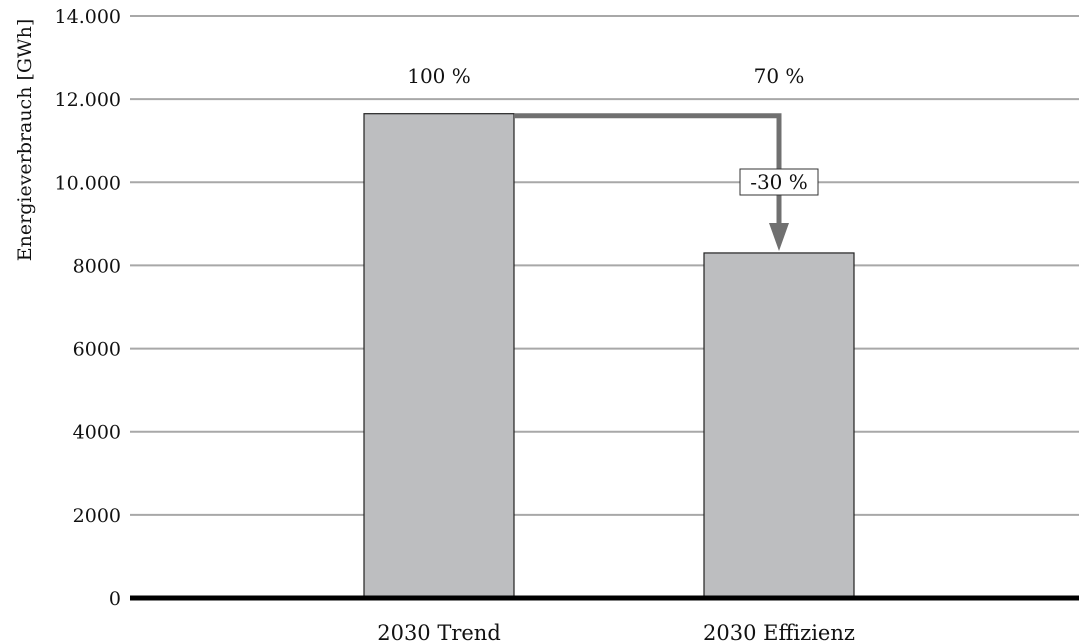  I want to click on y-axis-label: Energieverbrauch [GWh], so click(25, 140).